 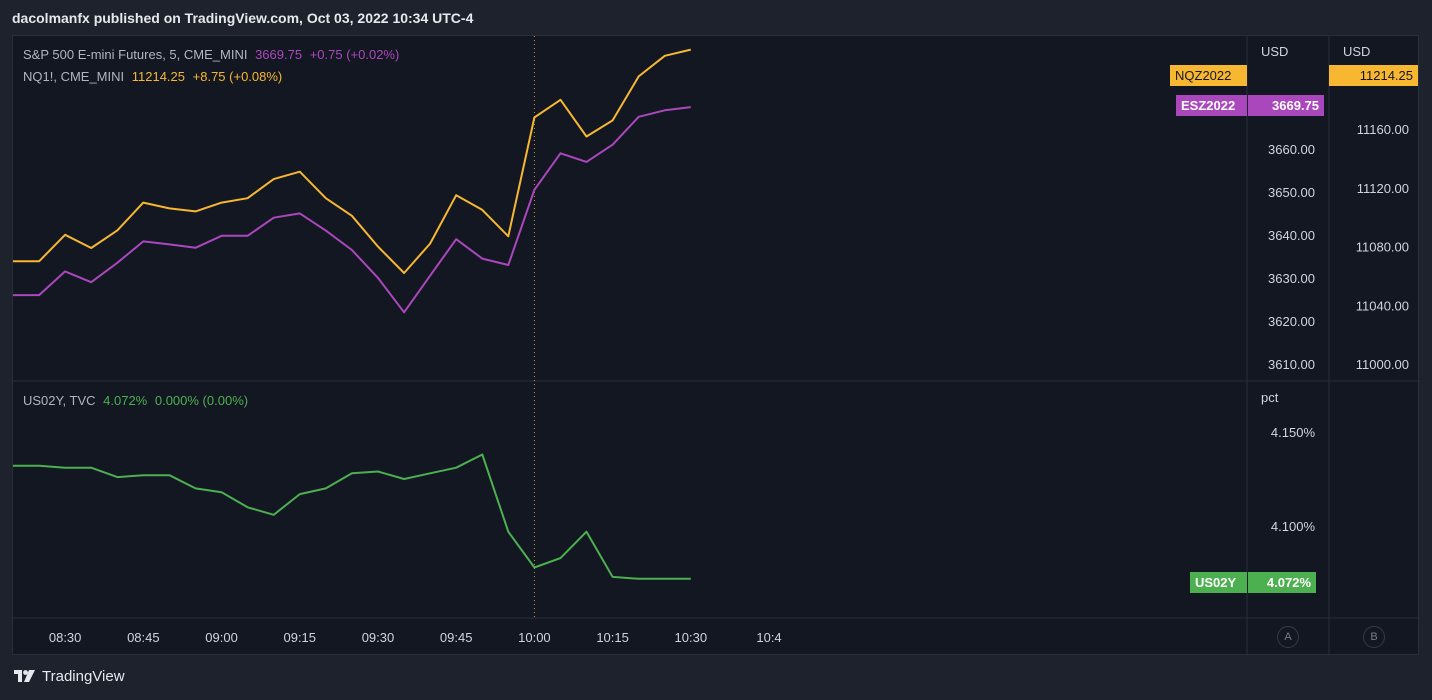 I want to click on right-axis-tick: 11040.00, so click(x=1382, y=305).